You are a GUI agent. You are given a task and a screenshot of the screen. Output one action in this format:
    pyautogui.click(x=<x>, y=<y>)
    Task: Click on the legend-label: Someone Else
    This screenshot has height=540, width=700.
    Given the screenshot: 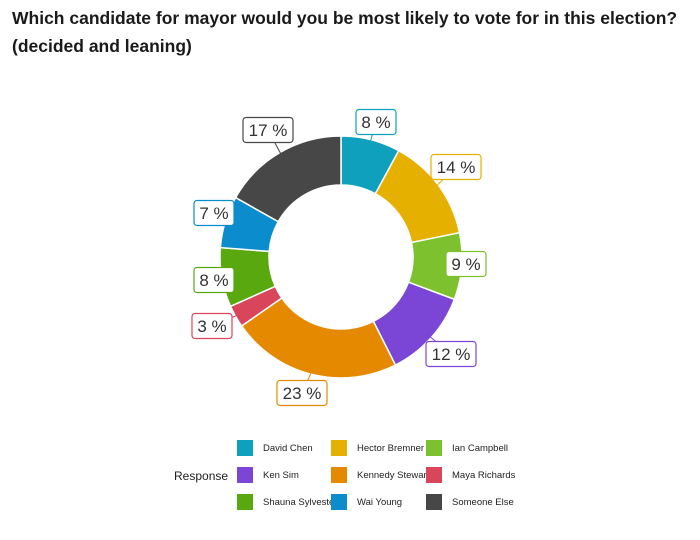 What is the action you would take?
    pyautogui.click(x=483, y=502)
    